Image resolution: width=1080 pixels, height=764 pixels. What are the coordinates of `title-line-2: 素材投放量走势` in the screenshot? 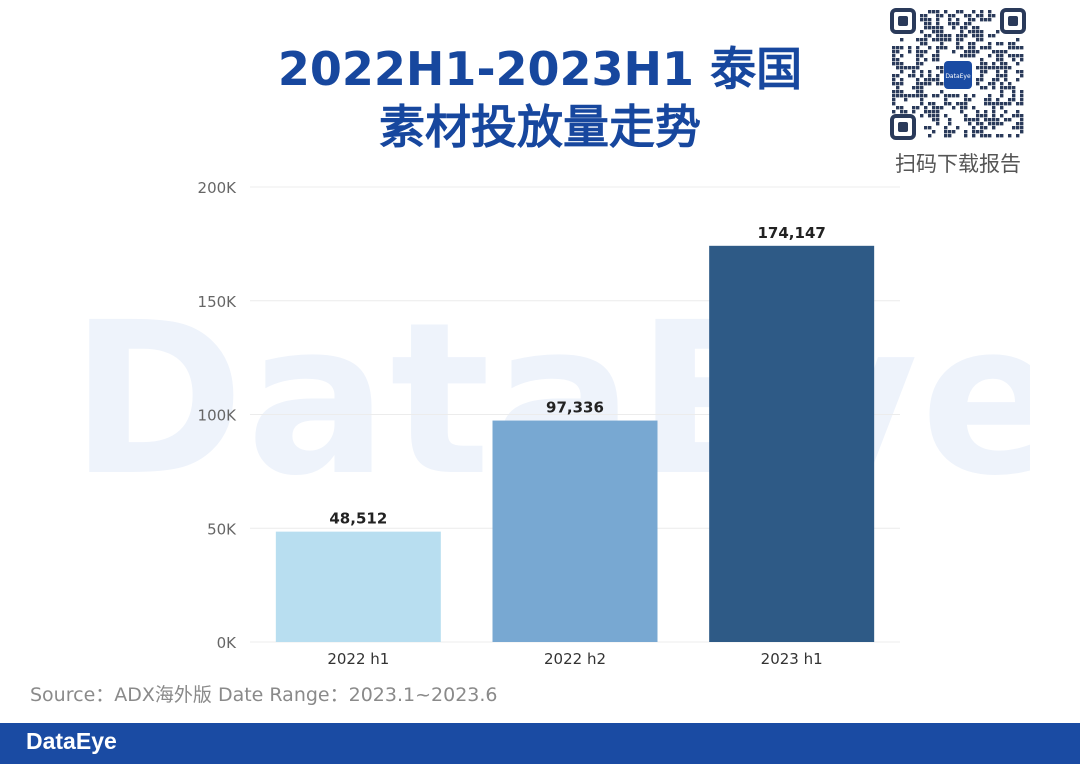 It's located at (540, 127).